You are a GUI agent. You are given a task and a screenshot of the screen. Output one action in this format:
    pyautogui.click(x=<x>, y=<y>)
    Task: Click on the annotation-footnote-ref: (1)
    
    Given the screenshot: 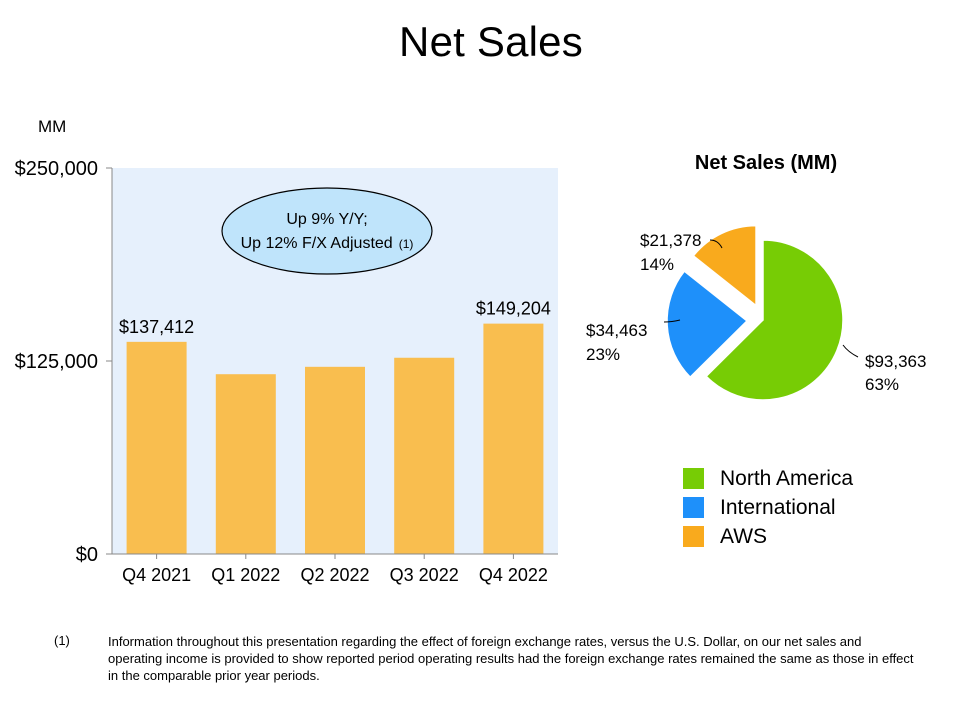 What is the action you would take?
    pyautogui.click(x=406, y=244)
    